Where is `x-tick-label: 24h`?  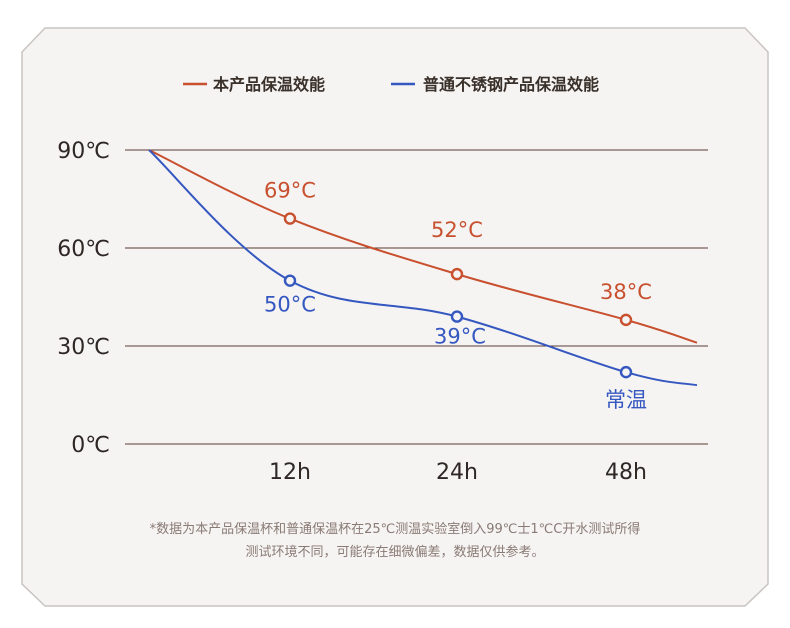
x-tick-label: 24h is located at coordinates (457, 472).